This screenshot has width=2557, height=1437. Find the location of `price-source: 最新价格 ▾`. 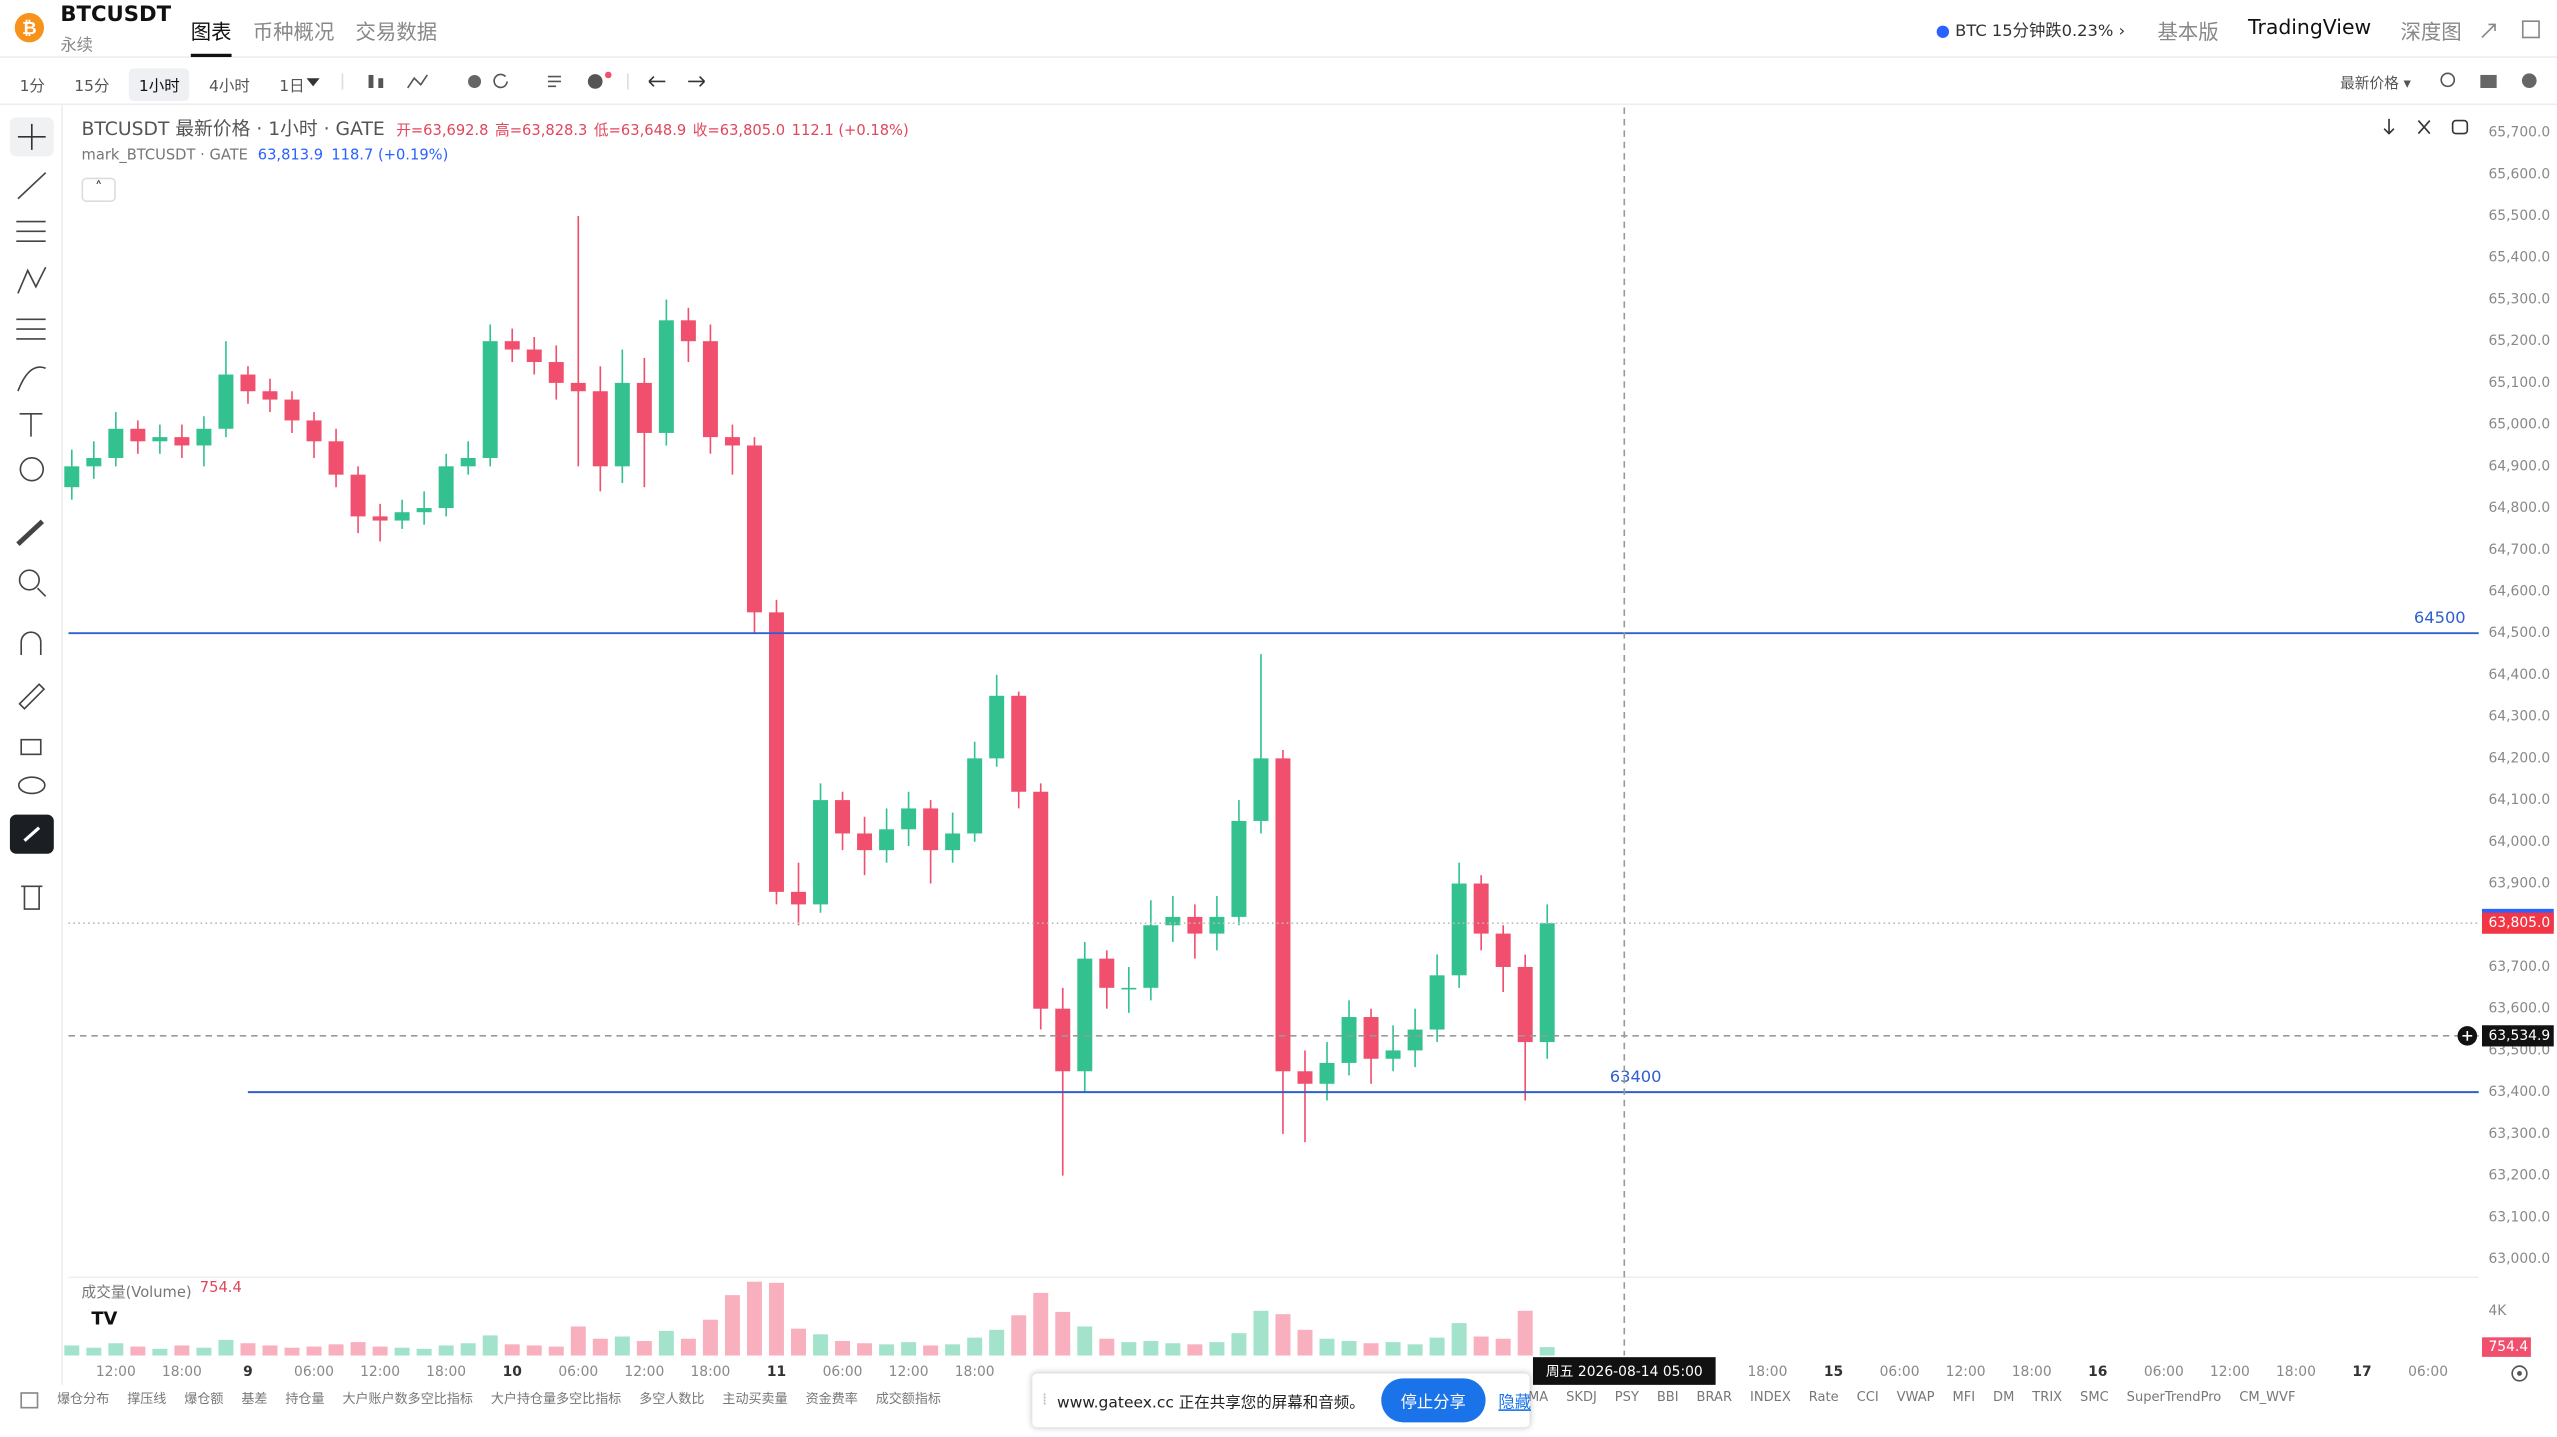

price-source: 最新价格 ▾ is located at coordinates (2375, 84).